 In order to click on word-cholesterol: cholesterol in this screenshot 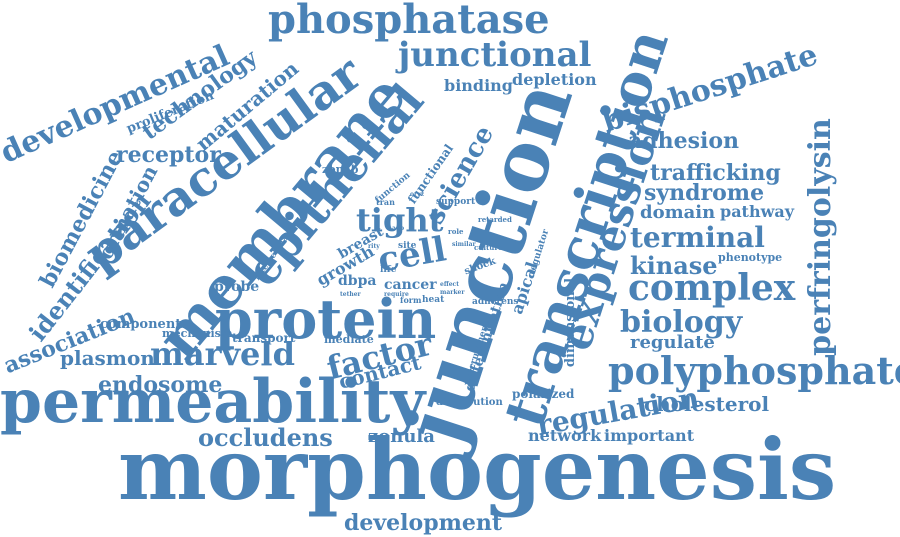, I will do `click(707, 404)`.